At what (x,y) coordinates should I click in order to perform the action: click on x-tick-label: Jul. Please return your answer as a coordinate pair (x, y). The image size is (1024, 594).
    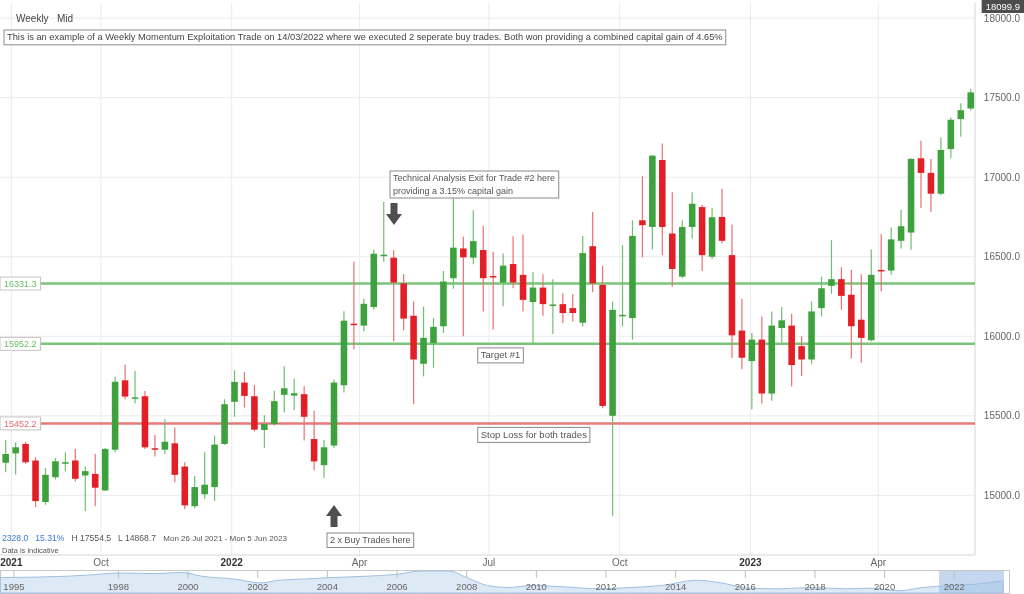
    Looking at the image, I should click on (489, 562).